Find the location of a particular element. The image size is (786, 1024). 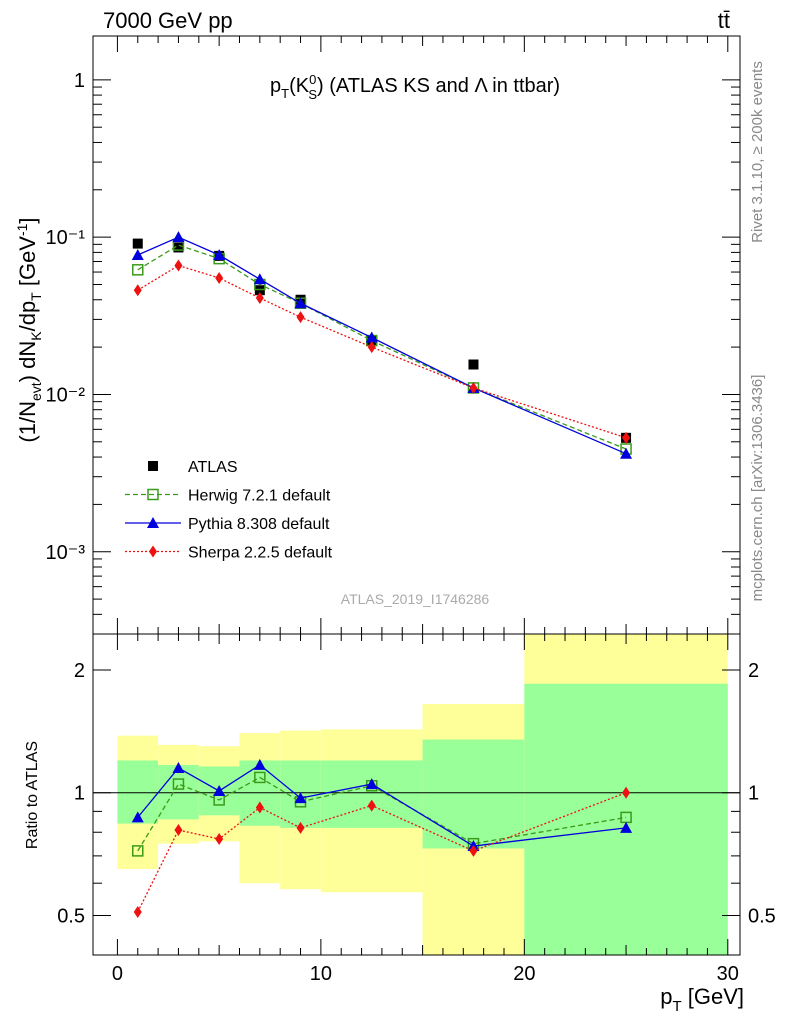

main-ylabel: (1/Nevt) dNK/dpT [GeV-1] is located at coordinates (29, 329).